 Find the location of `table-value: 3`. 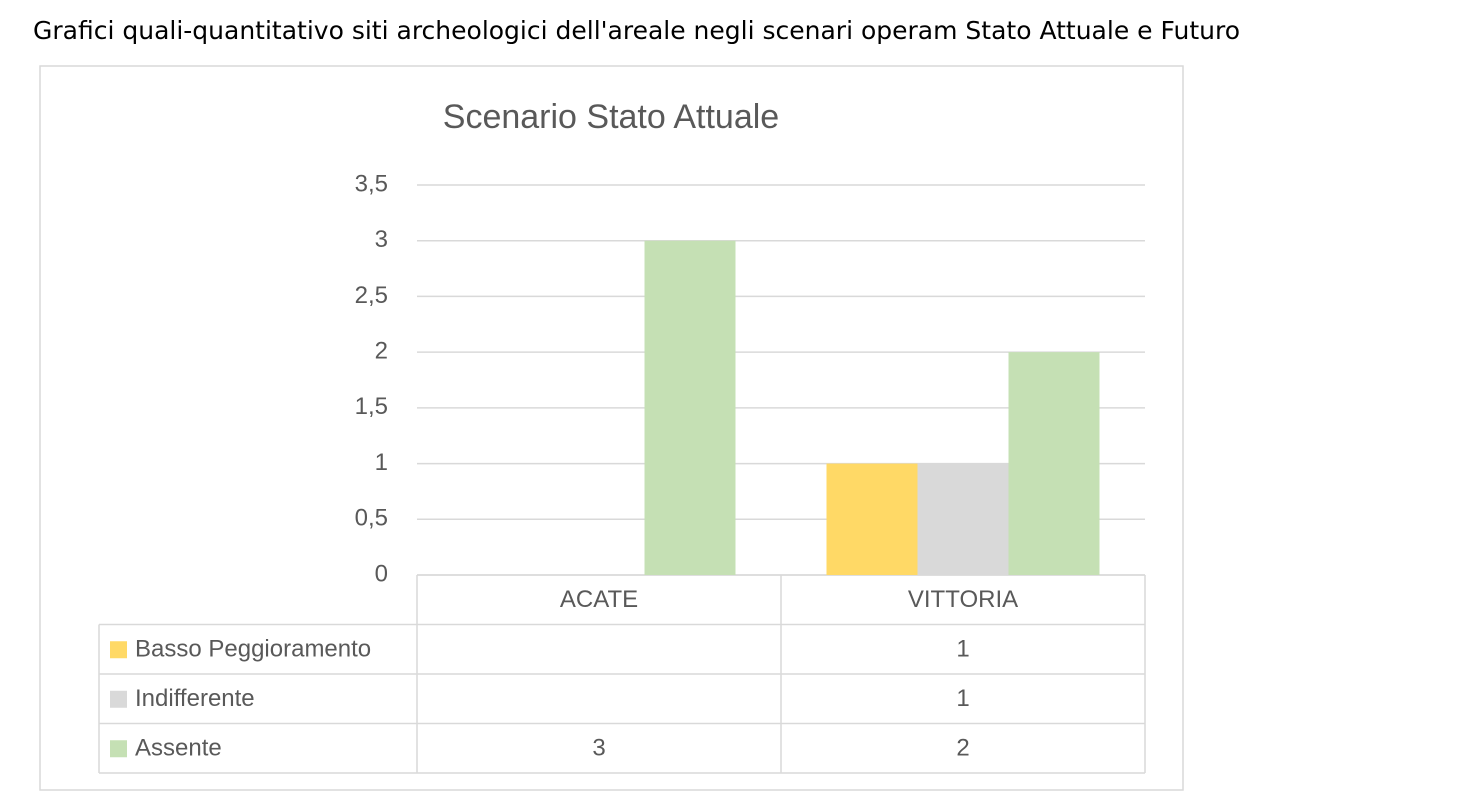

table-value: 3 is located at coordinates (598, 748).